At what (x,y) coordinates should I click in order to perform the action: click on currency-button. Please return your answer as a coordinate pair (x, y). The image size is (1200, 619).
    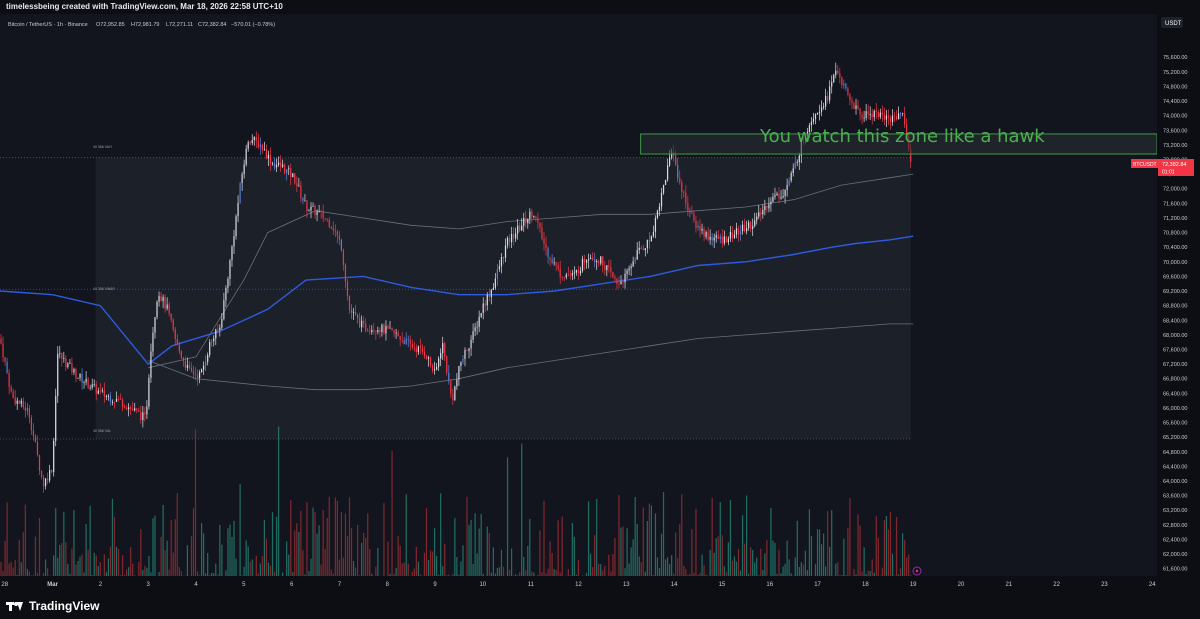
    Looking at the image, I should click on (1172, 22).